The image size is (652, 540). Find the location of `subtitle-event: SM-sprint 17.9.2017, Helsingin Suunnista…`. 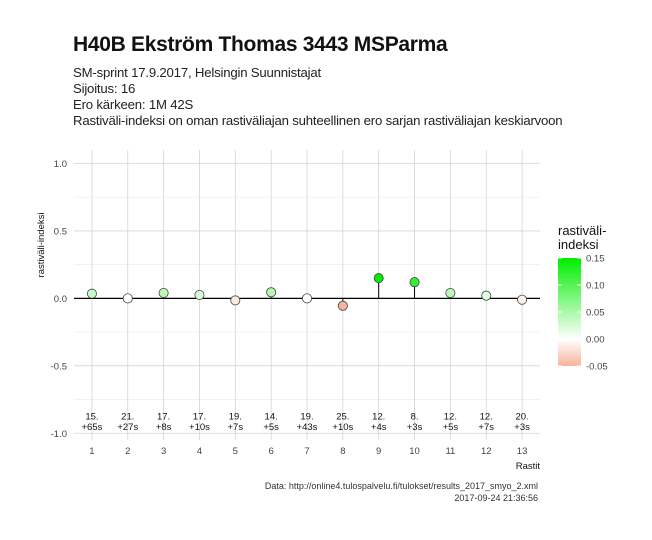

subtitle-event: SM-sprint 17.9.2017, Helsingin Suunnista… is located at coordinates (197, 72).